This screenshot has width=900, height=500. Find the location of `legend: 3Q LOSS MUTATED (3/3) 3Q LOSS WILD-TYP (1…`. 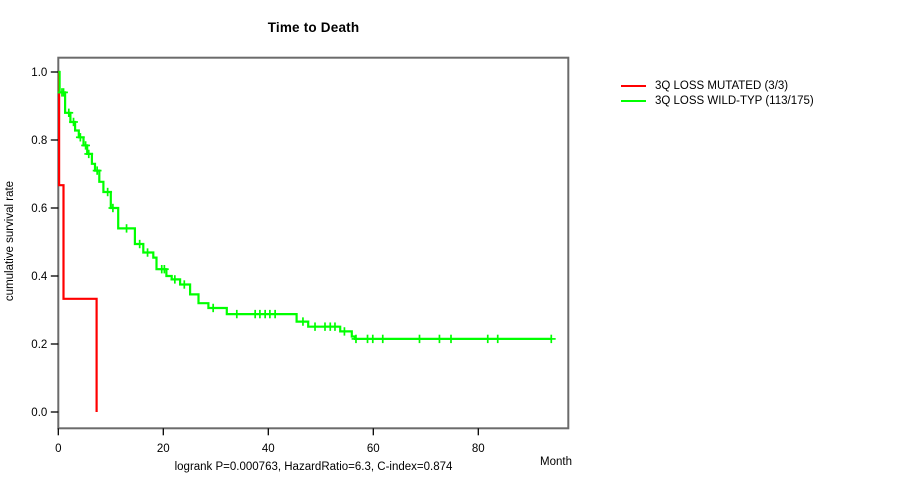

legend: 3Q LOSS MUTATED (3/3) 3Q LOSS WILD-TYP (1… is located at coordinates (717, 93).